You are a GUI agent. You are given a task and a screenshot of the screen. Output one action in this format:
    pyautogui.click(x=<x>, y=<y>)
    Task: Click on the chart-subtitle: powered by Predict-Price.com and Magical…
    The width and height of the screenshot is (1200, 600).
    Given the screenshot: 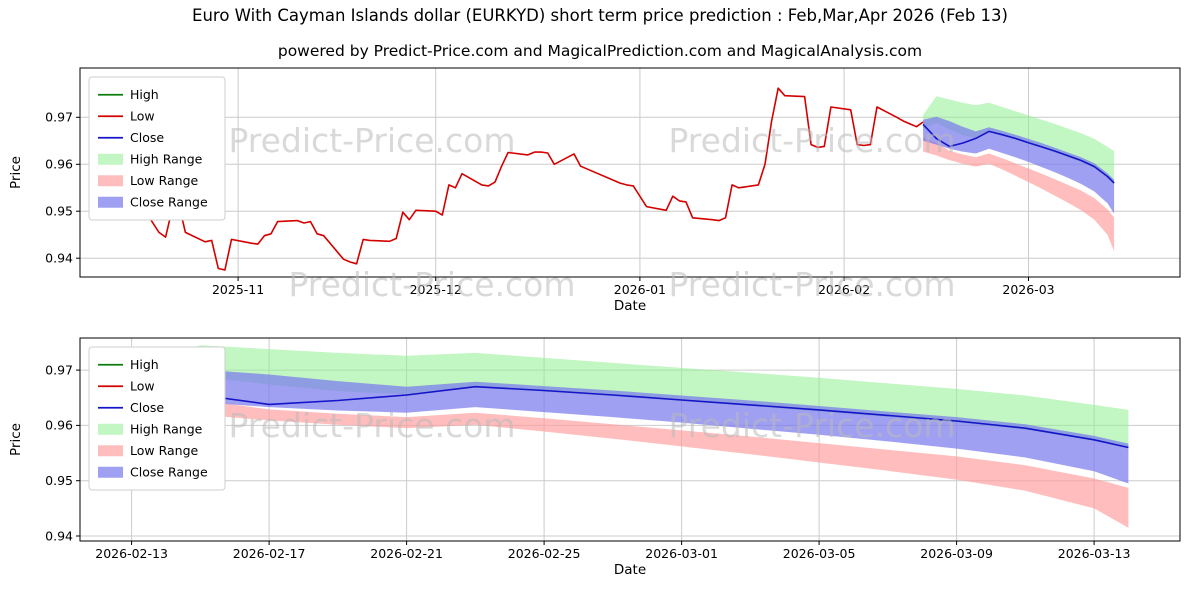 What is the action you would take?
    pyautogui.click(x=600, y=51)
    